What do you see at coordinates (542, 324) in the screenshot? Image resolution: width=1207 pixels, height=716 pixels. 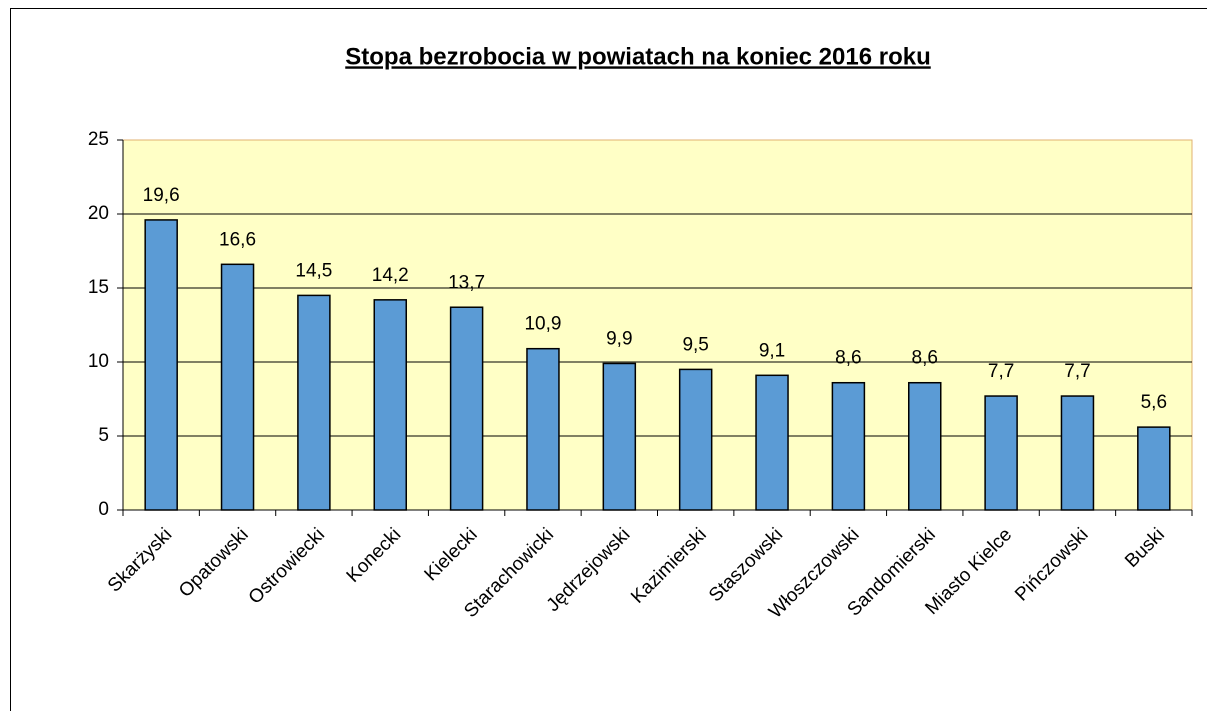 I see `data-label: 10,9` at bounding box center [542, 324].